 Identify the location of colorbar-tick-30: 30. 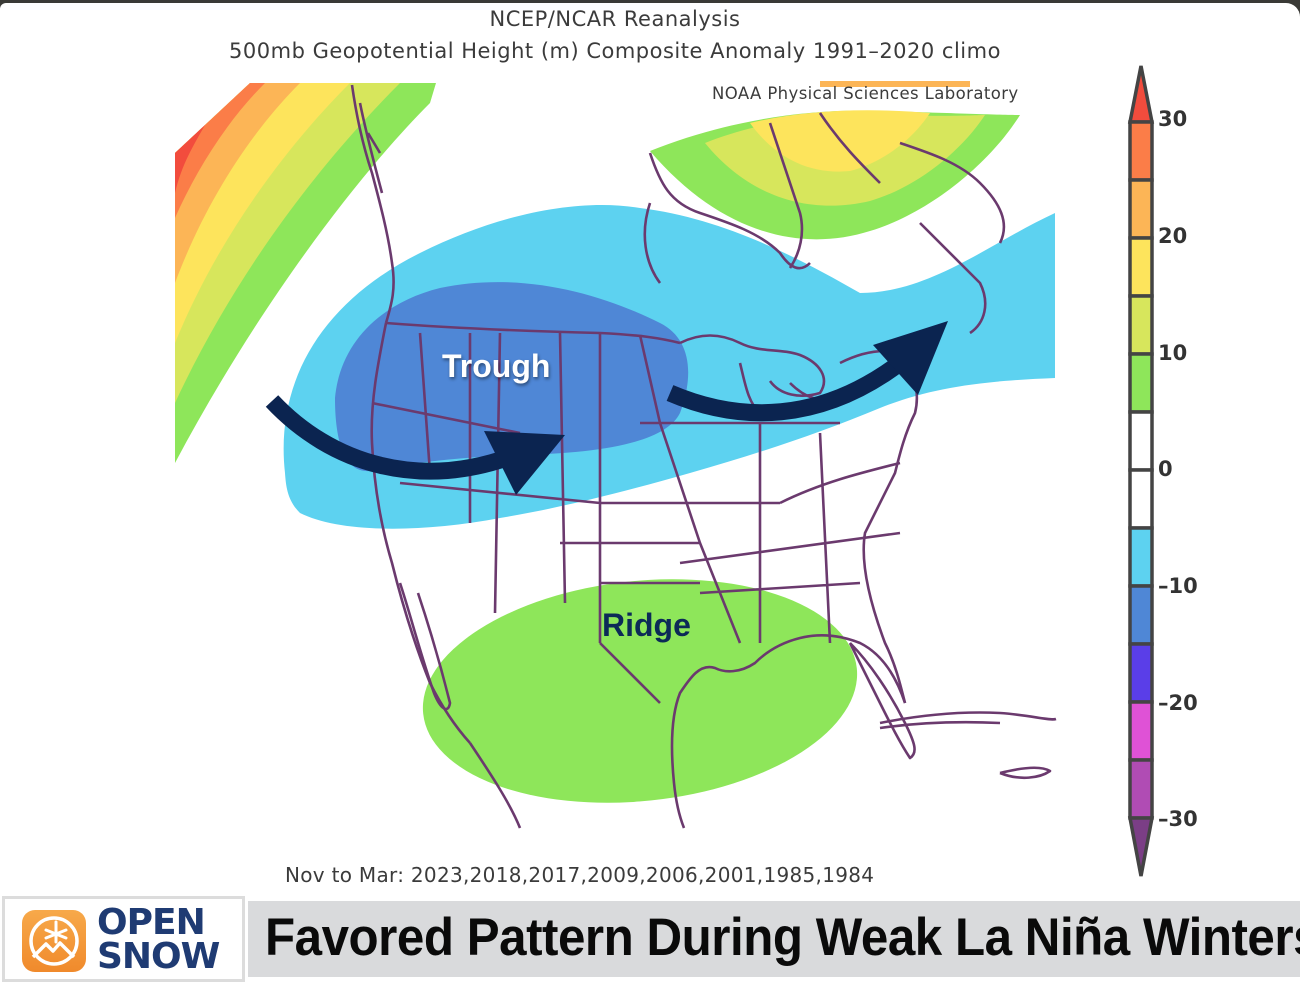
(1173, 119).